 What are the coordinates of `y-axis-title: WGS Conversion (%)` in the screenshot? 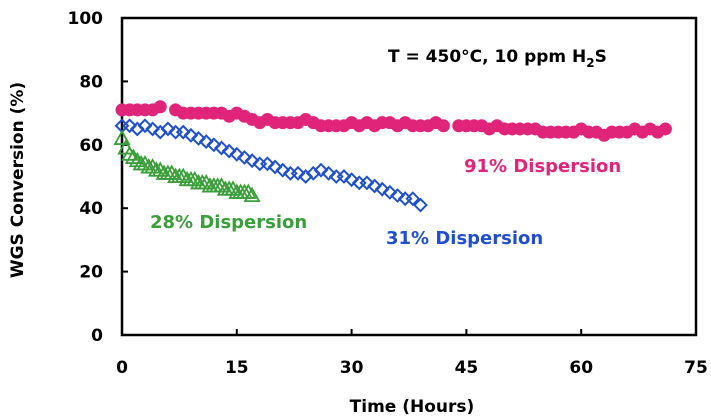 It's located at (18, 180).